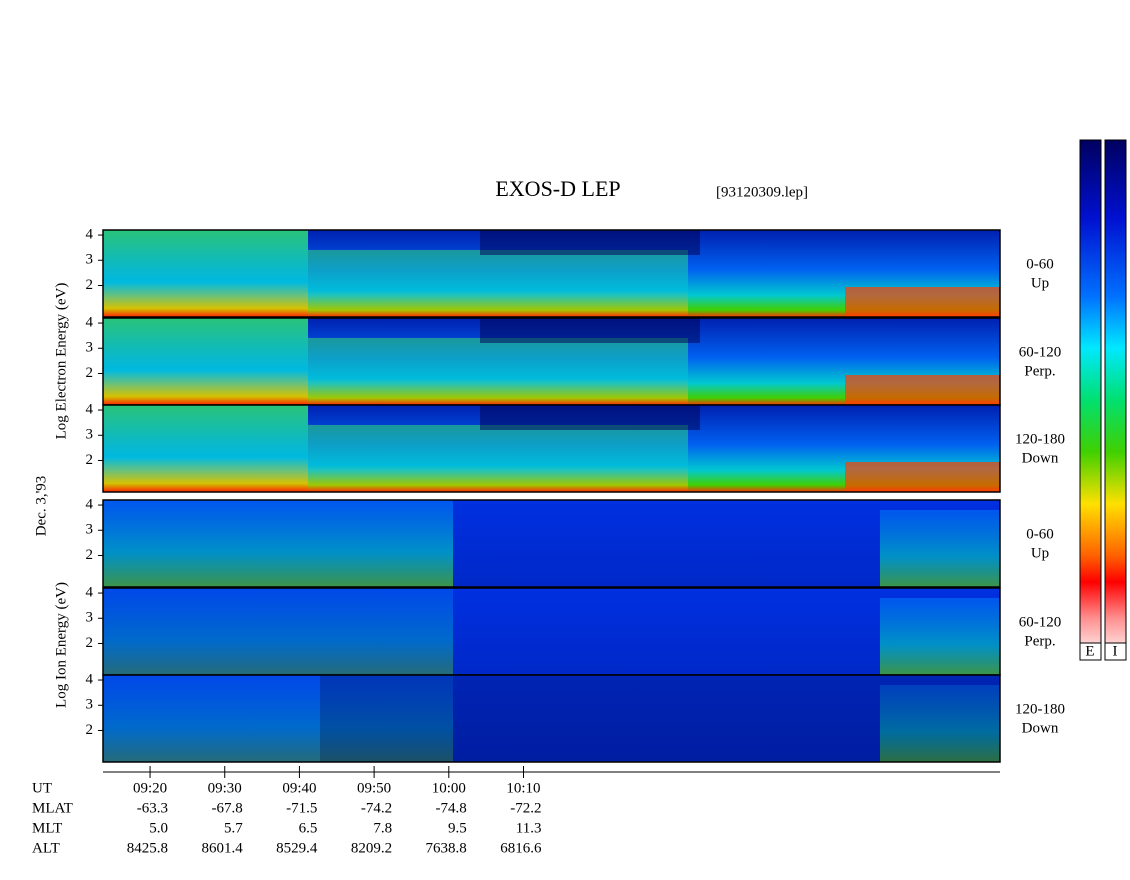 The width and height of the screenshot is (1130, 880). I want to click on colorbar-label: I, so click(1115, 651).